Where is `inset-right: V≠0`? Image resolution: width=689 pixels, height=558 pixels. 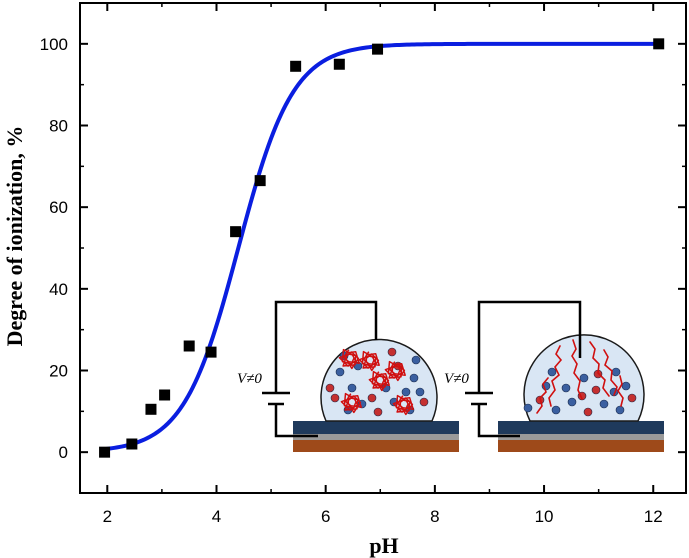 inset-right: V≠0 is located at coordinates (554, 376).